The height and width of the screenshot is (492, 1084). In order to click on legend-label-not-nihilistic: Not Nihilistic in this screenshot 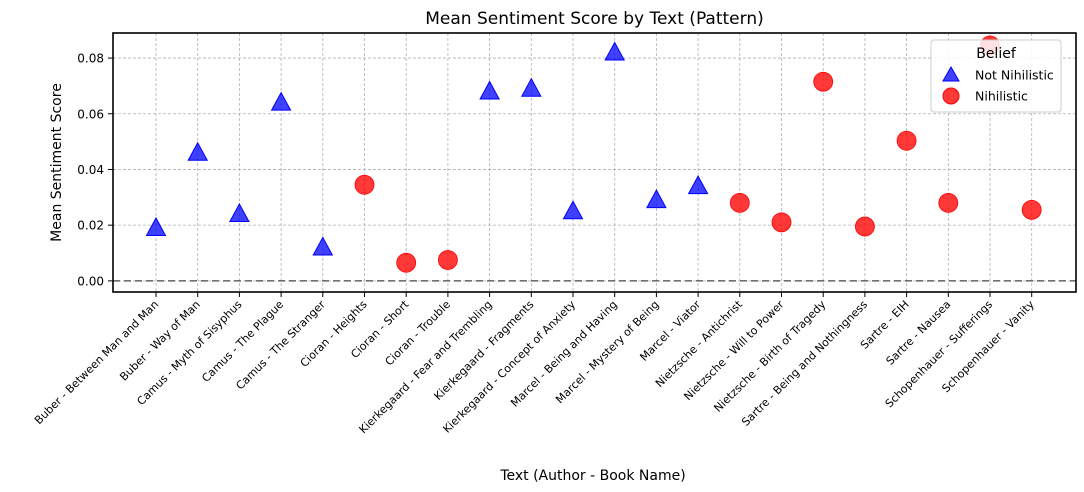, I will do `click(1014, 75)`.